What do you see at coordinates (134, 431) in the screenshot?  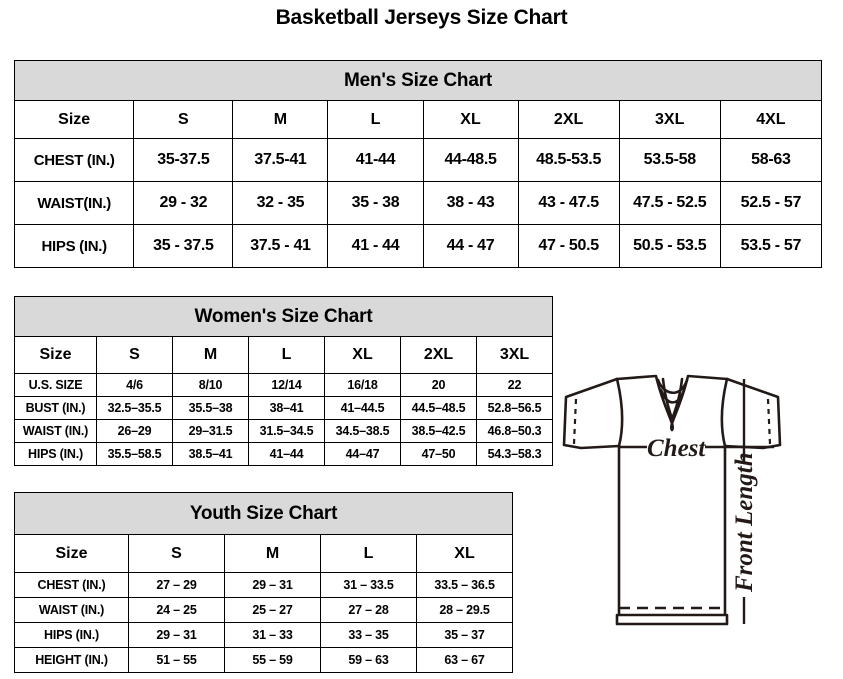 I see `womens-cell: 26–29` at bounding box center [134, 431].